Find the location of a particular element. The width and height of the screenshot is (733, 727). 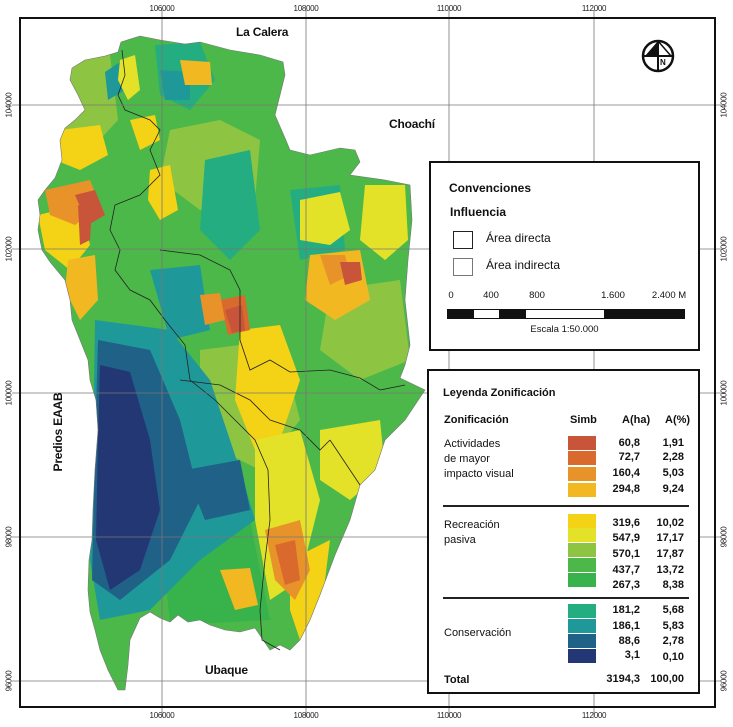

header-simb: Simb is located at coordinates (583, 420).